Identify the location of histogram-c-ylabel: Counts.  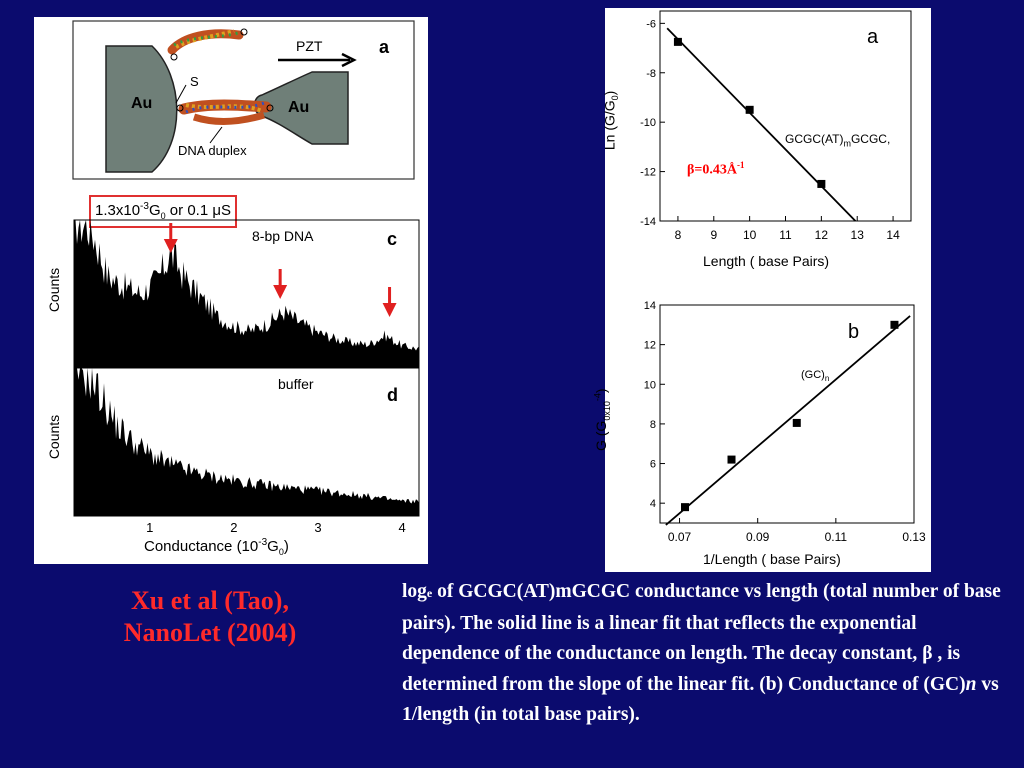
(54, 290).